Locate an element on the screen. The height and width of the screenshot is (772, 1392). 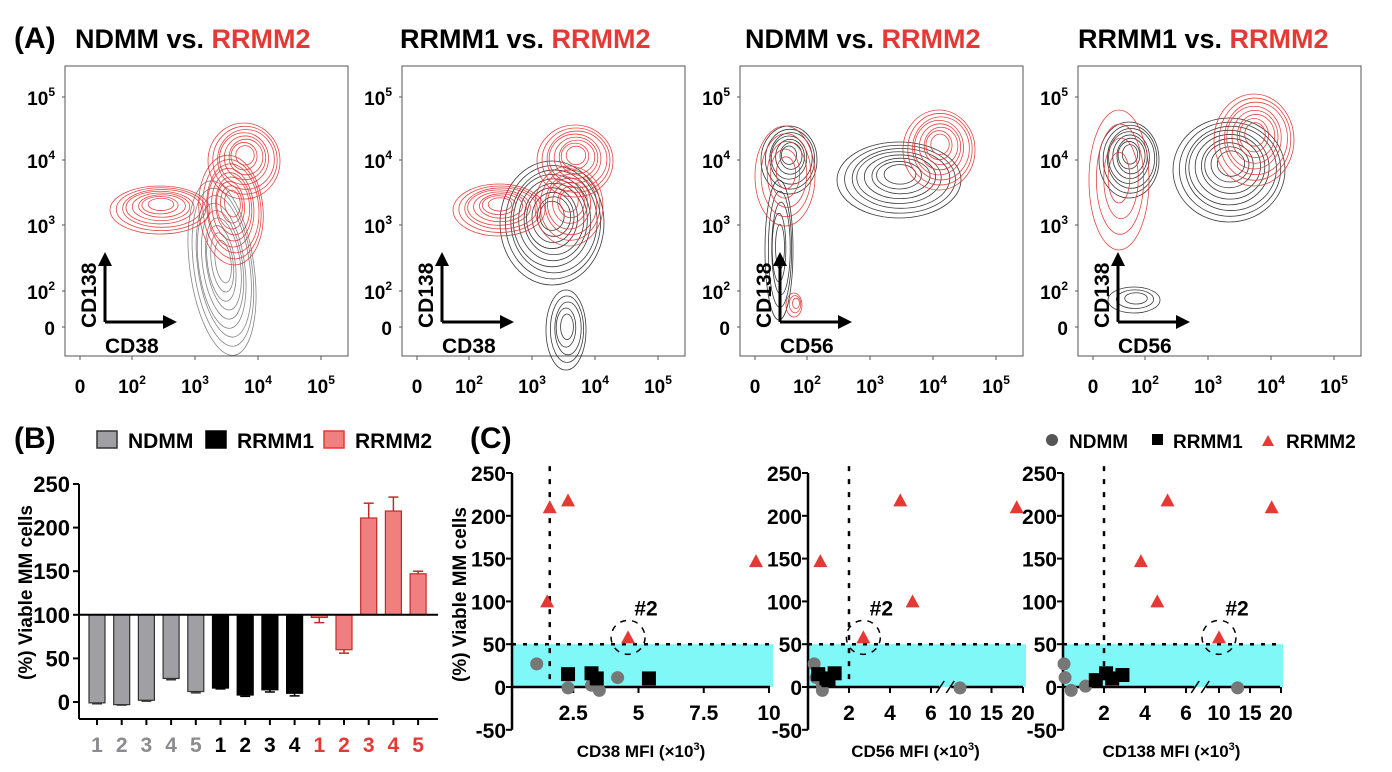
bar-rrmm2 is located at coordinates (418, 594).